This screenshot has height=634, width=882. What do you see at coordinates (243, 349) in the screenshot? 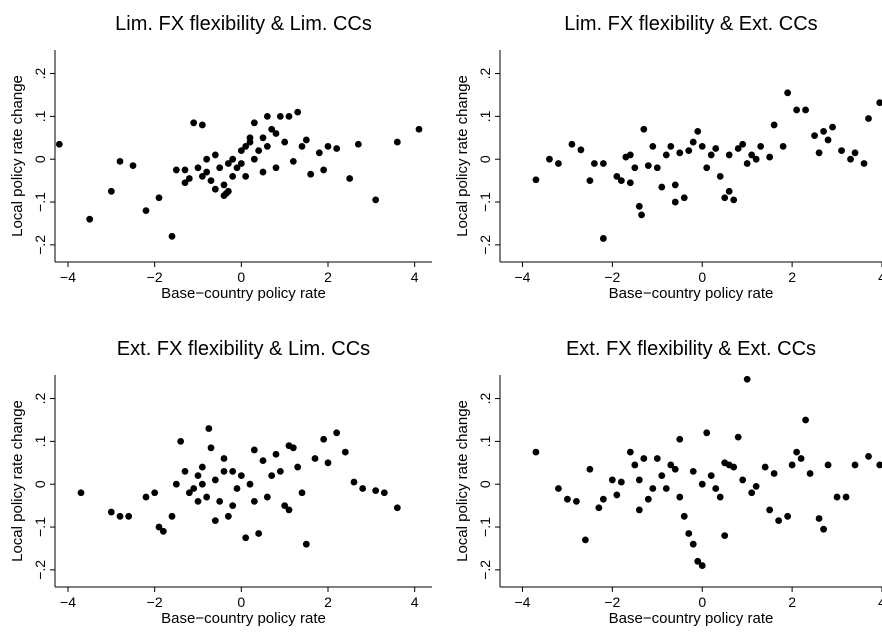
I see `chart-title: Ext. FX flexibility & Lim. CCs` at bounding box center [243, 349].